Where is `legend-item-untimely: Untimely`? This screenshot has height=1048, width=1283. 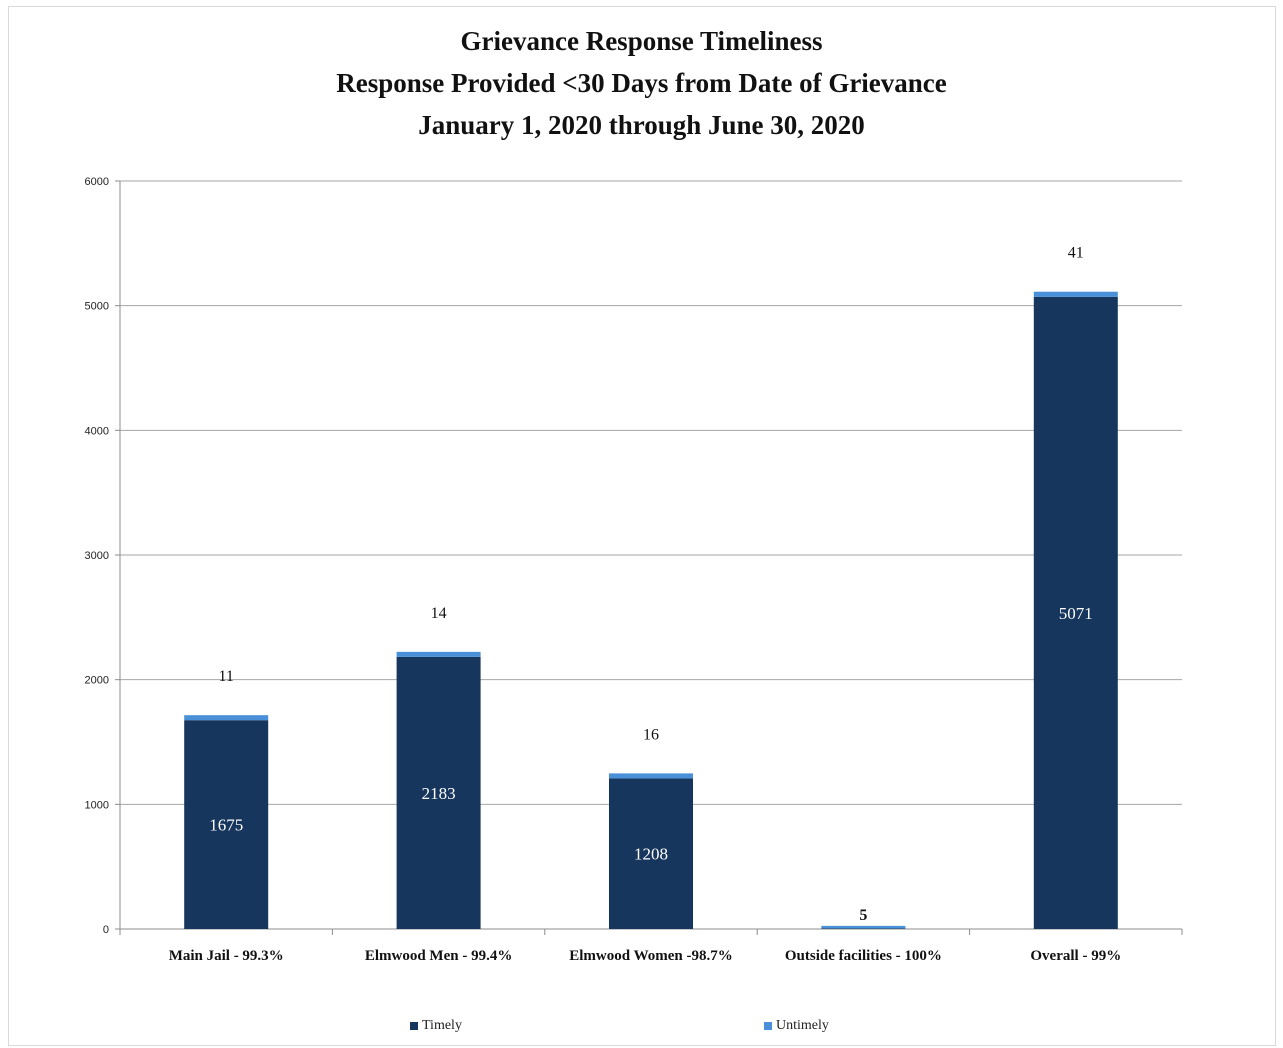
legend-item-untimely: Untimely is located at coordinates (796, 1026).